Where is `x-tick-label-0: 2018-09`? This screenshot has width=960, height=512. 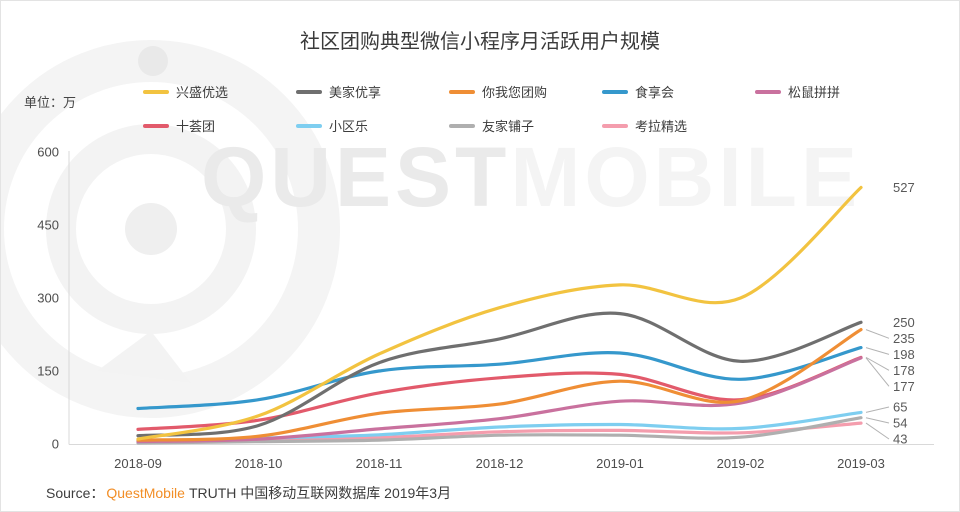 x-tick-label-0: 2018-09 is located at coordinates (138, 463).